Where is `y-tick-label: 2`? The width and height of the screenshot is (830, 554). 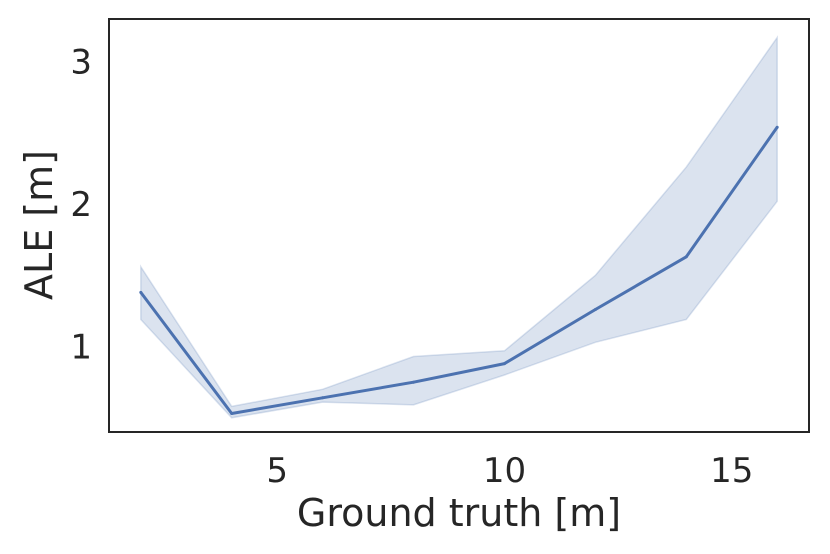 y-tick-label: 2 is located at coordinates (81, 205).